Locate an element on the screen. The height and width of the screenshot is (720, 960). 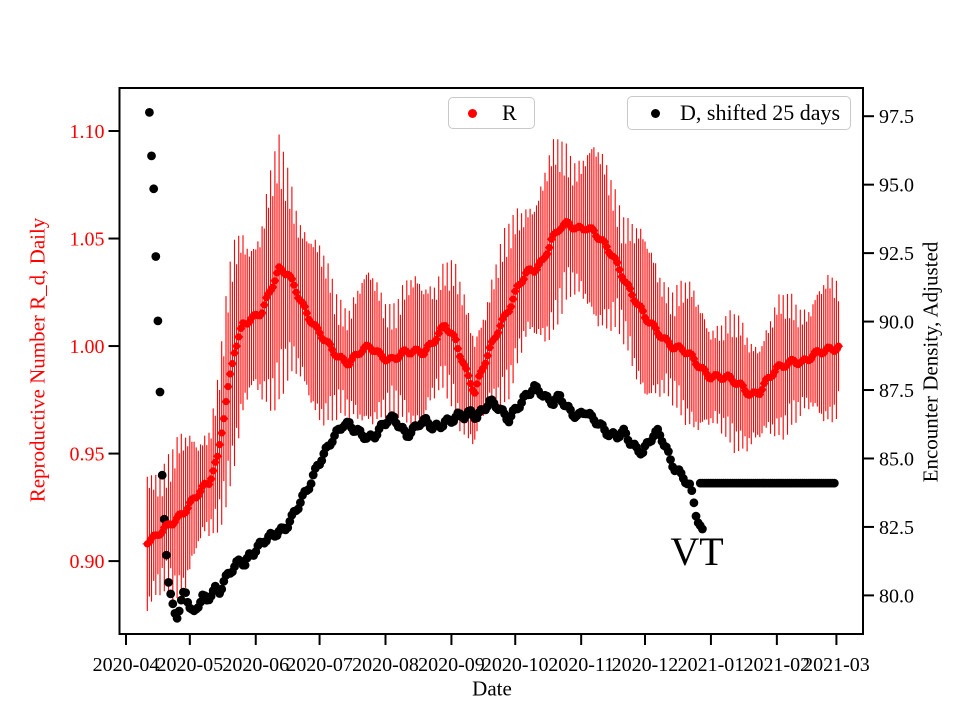
svg-text: 2020-12 is located at coordinates (645, 665).